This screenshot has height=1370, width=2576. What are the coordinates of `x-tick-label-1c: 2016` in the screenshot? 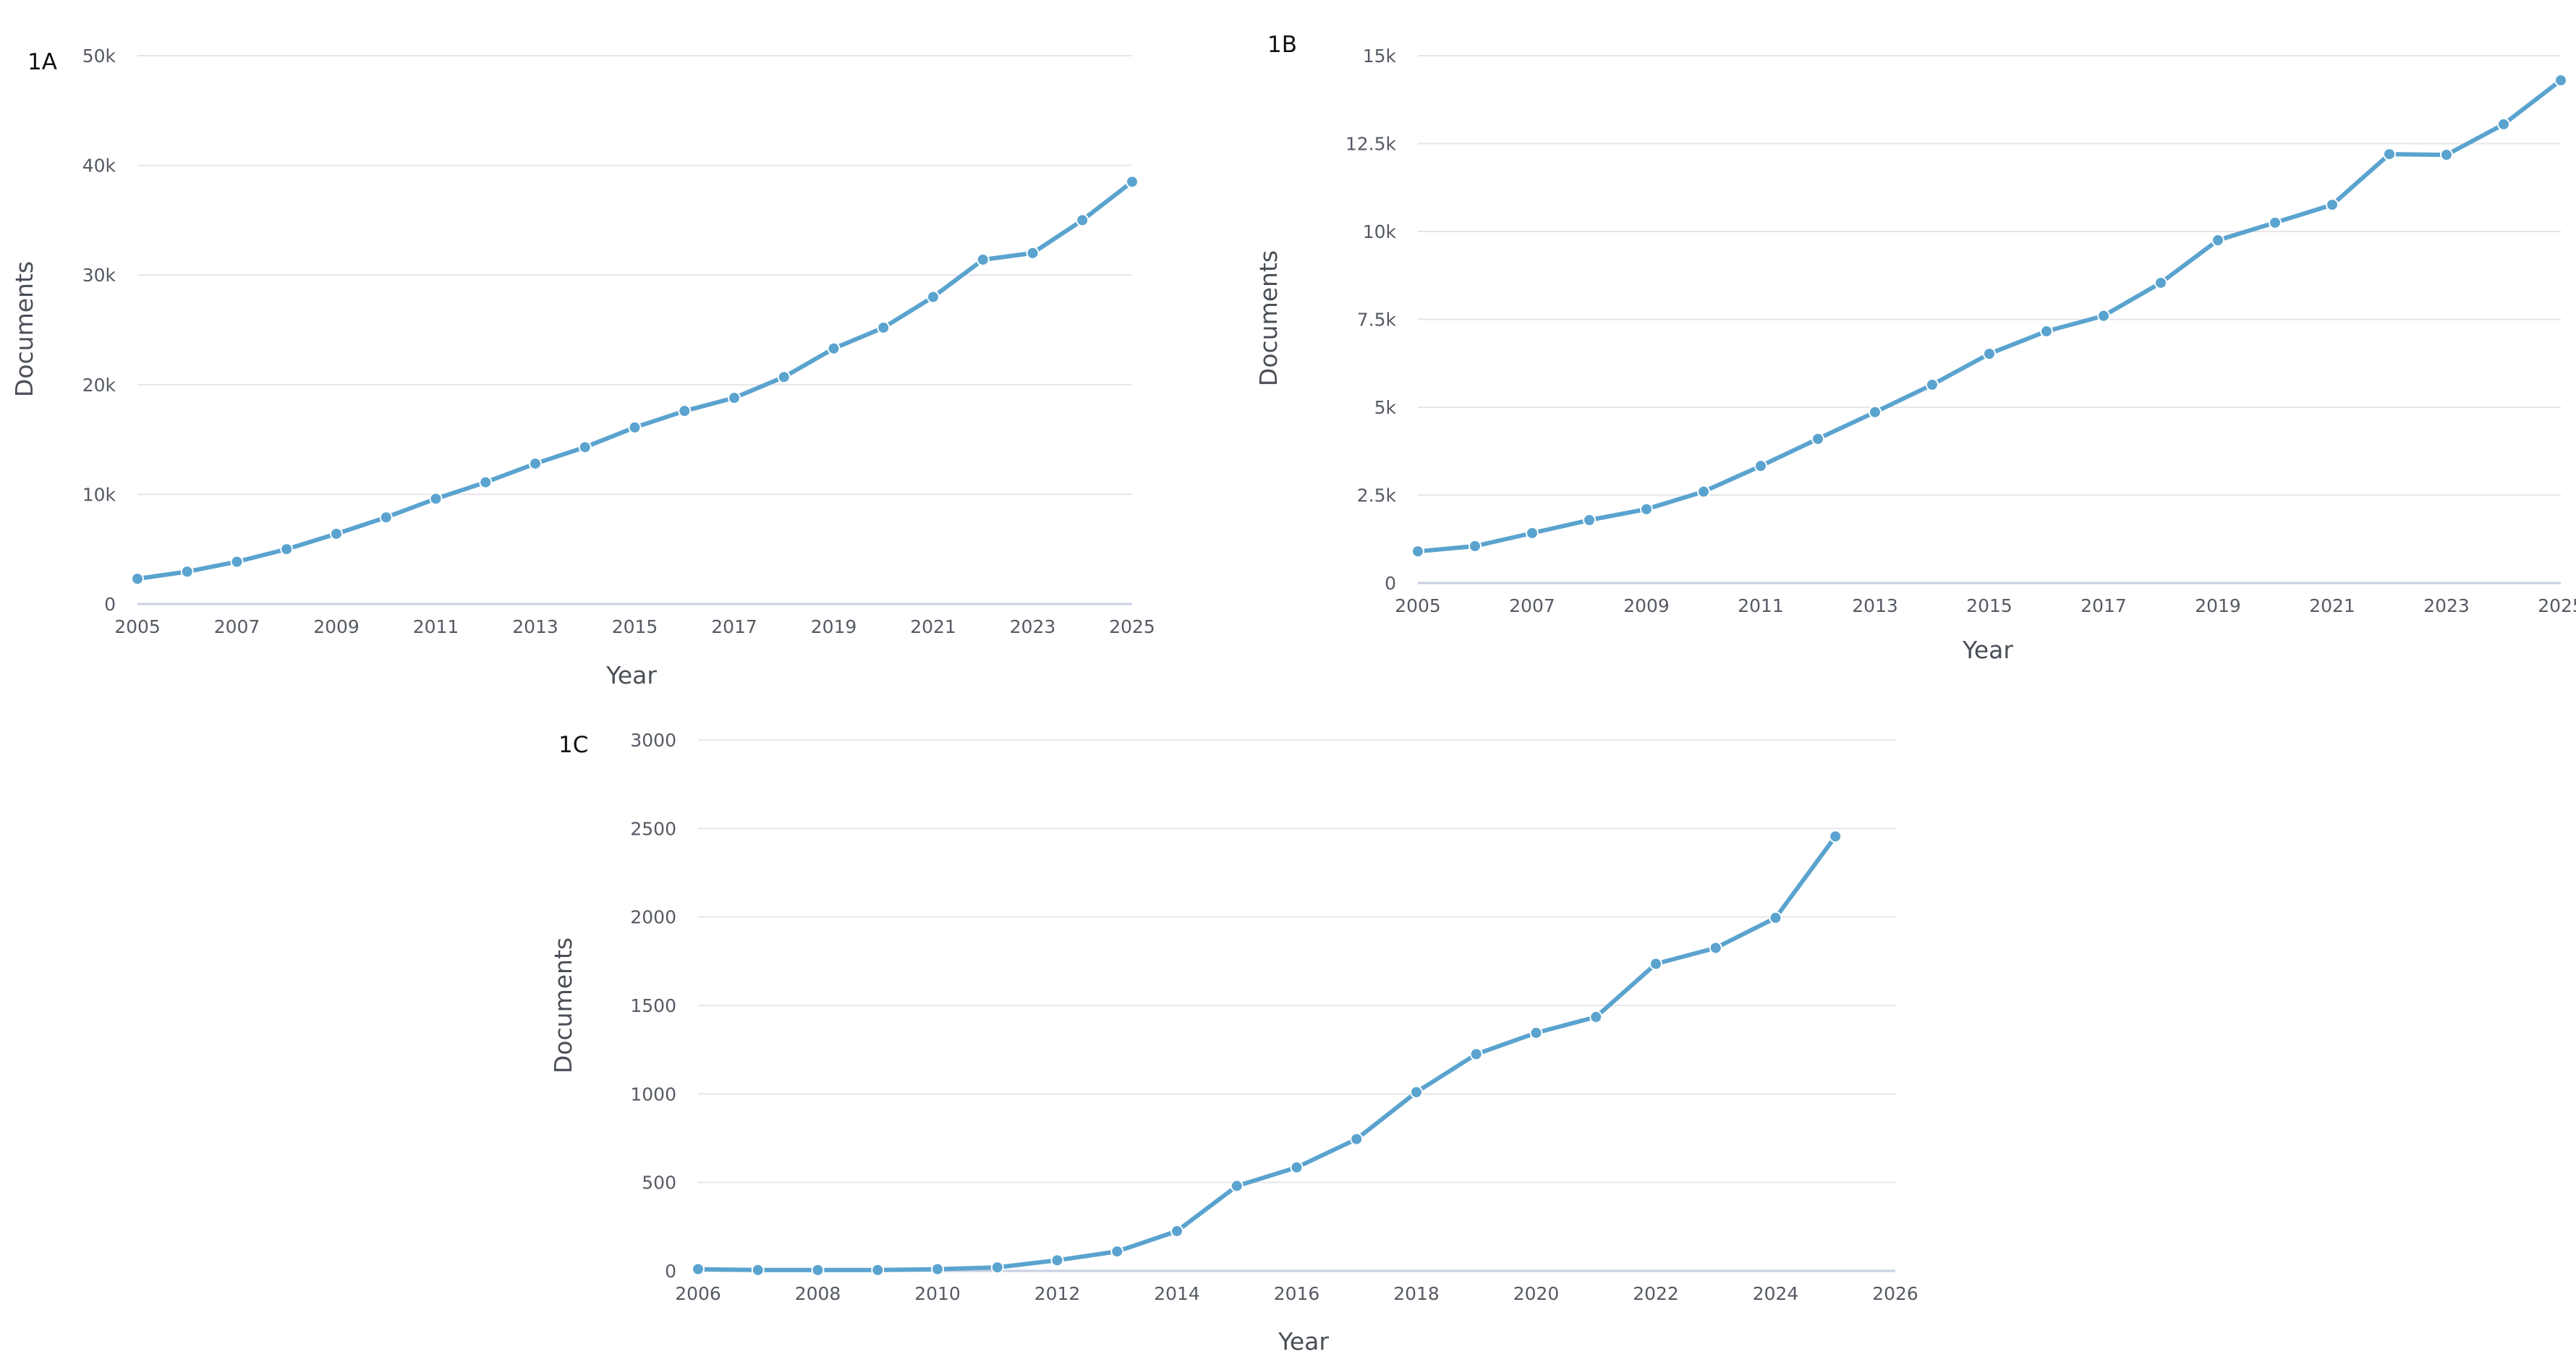 It's located at (1297, 1294).